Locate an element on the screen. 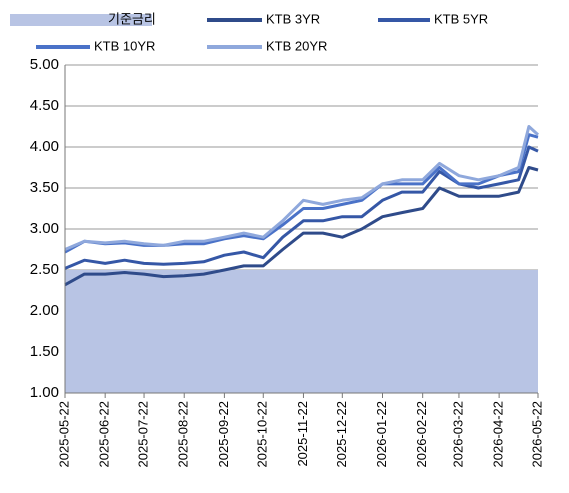 This screenshot has width=569, height=493. y-tick-label: 3.00 is located at coordinates (44, 228).